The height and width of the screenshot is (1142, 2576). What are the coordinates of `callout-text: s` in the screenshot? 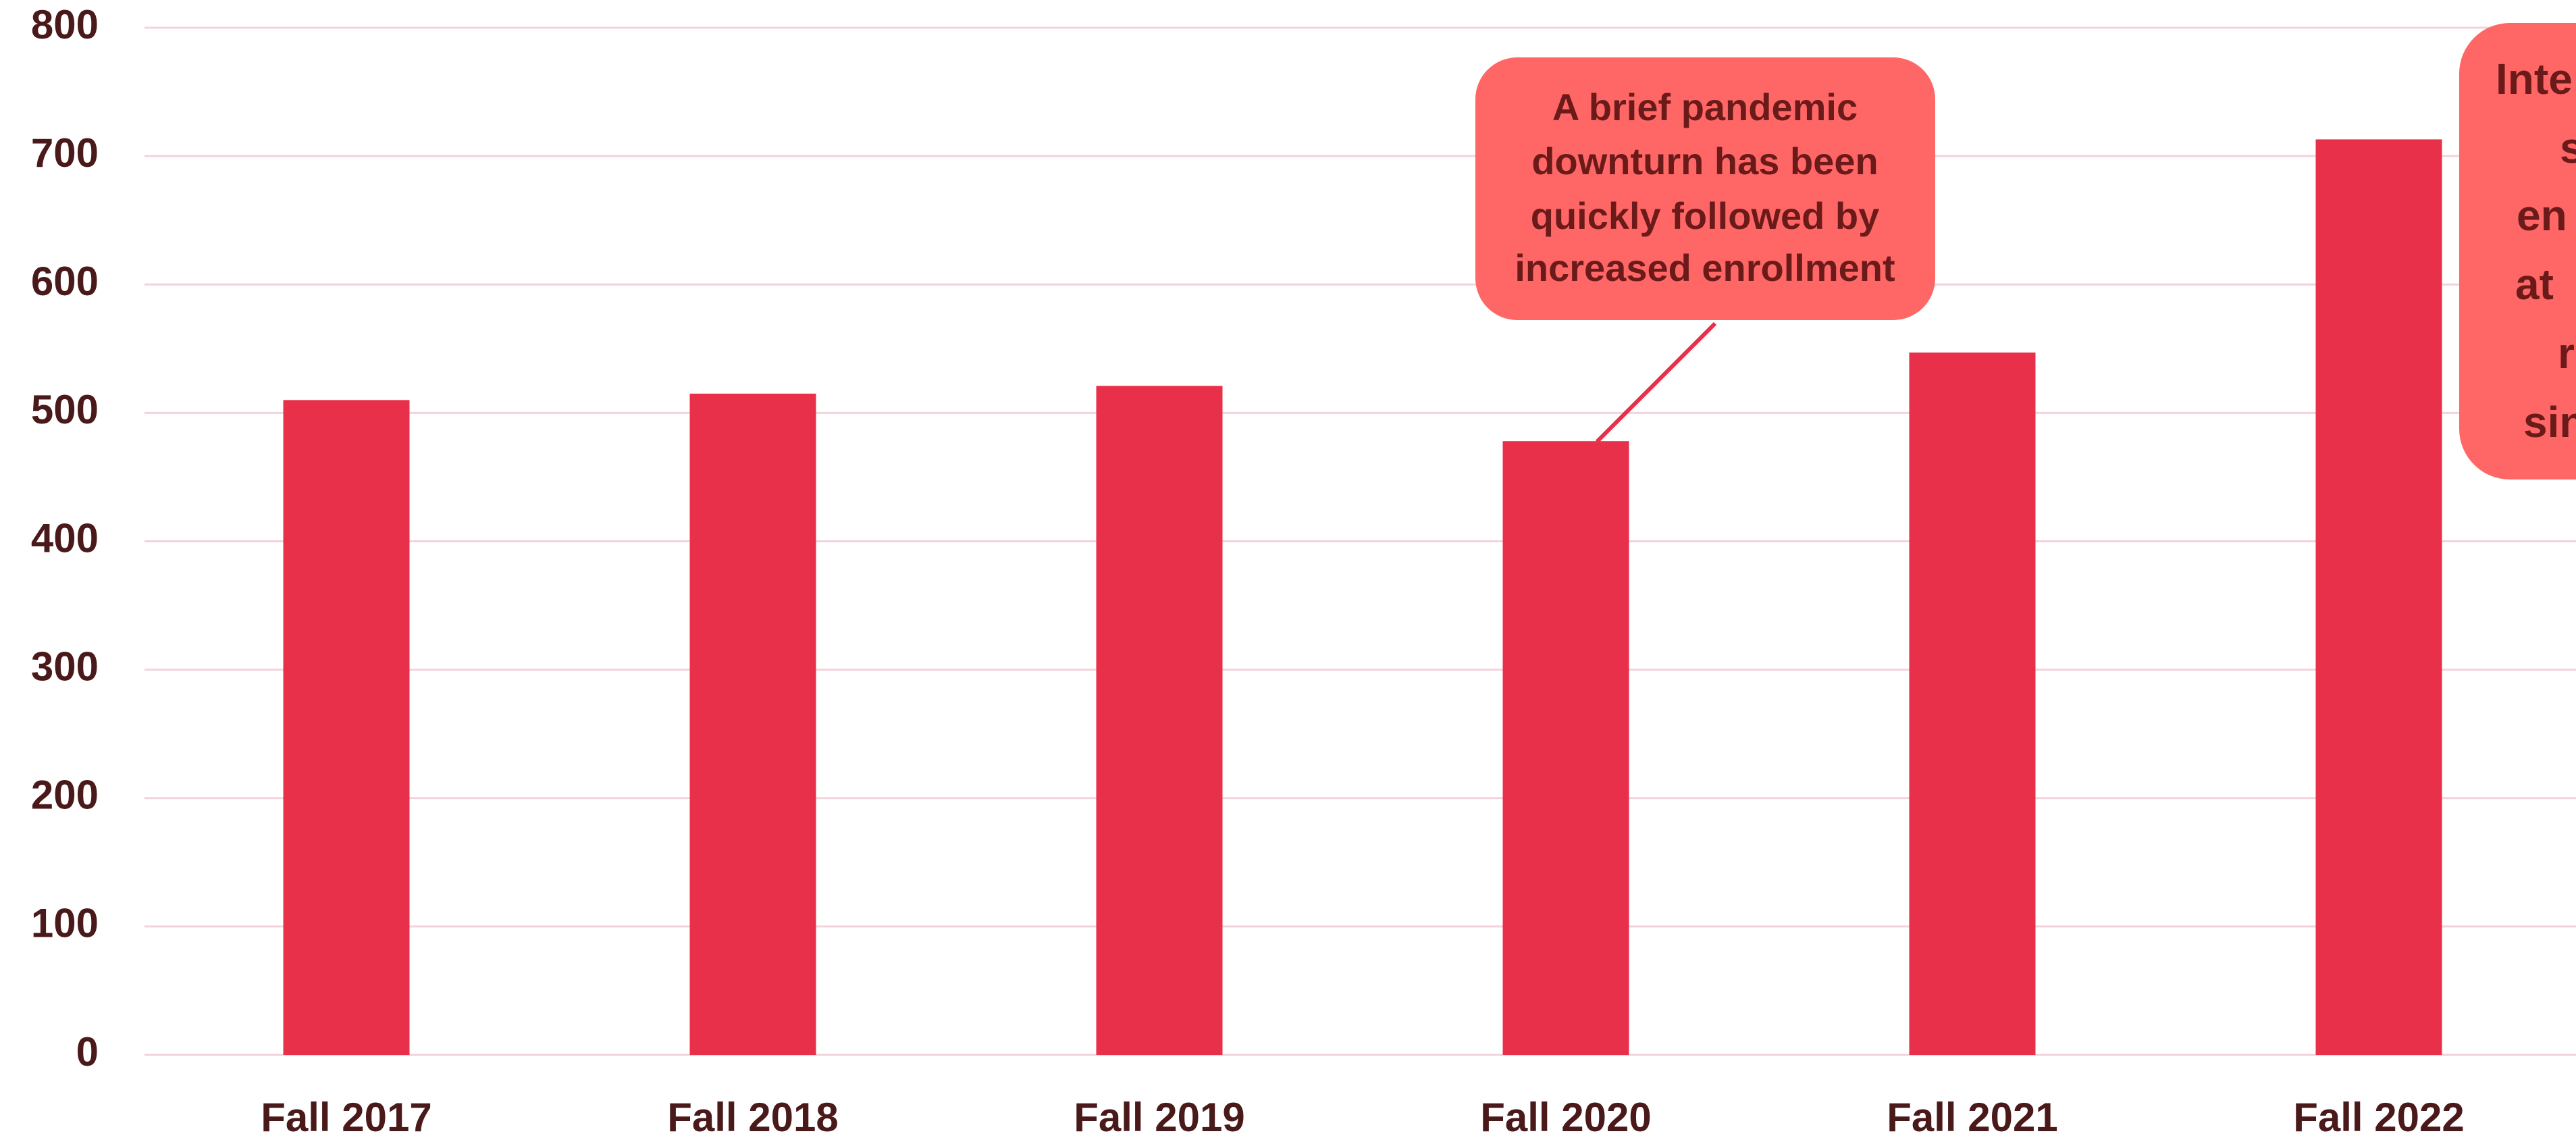 It's located at (2568, 148).